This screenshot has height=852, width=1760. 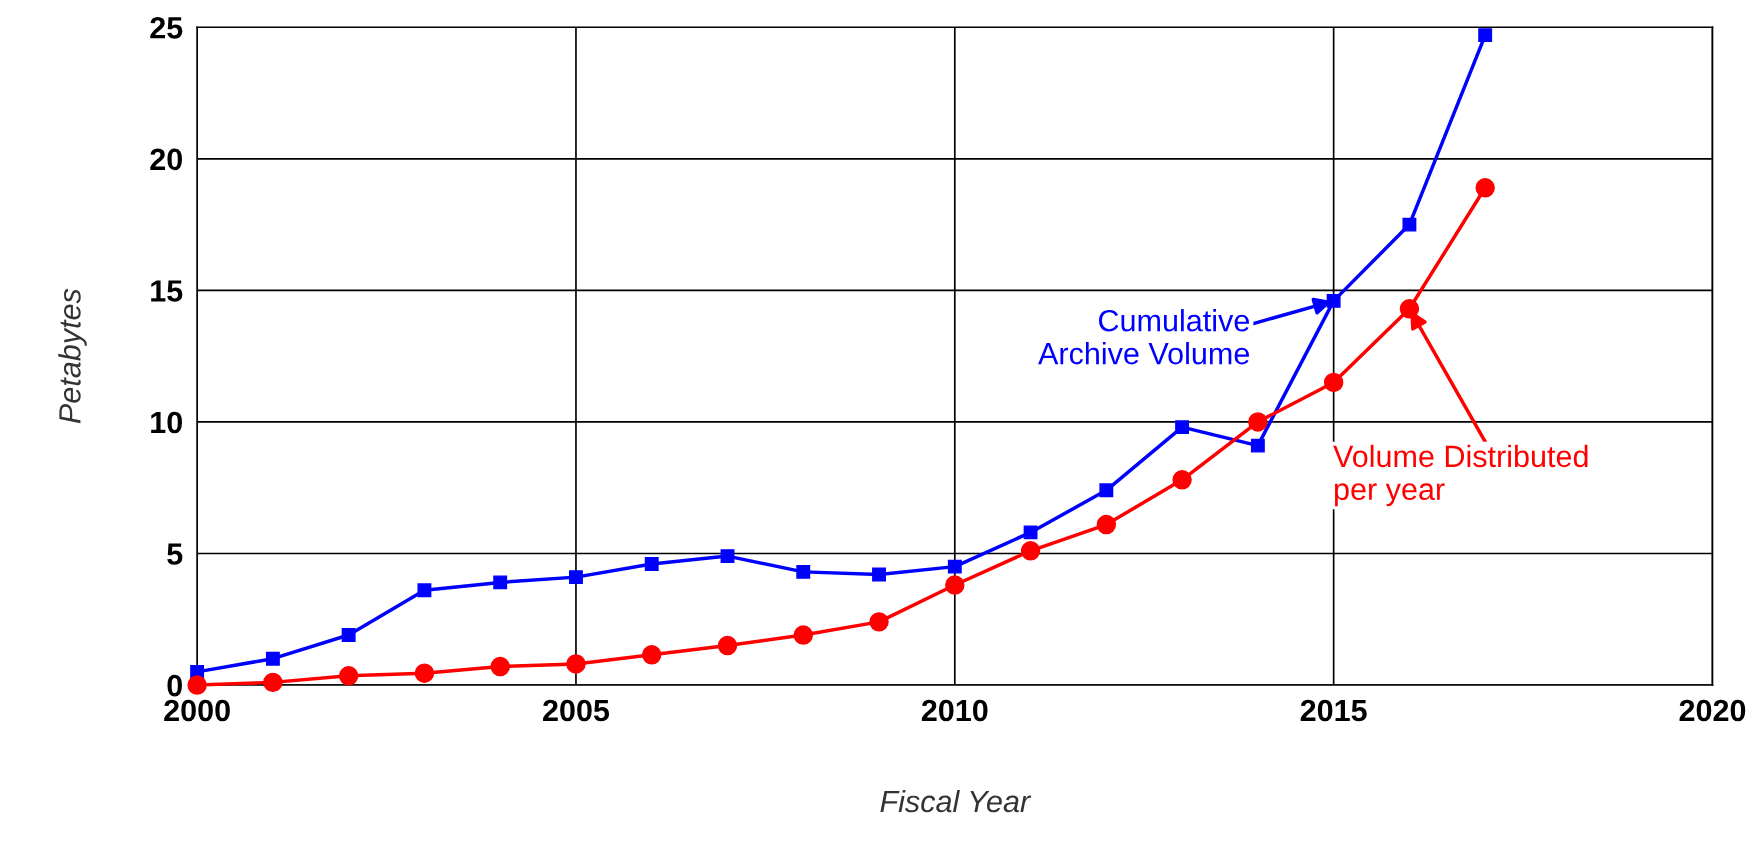 I want to click on annotation: Volume Distributed per year, so click(x=1460, y=475).